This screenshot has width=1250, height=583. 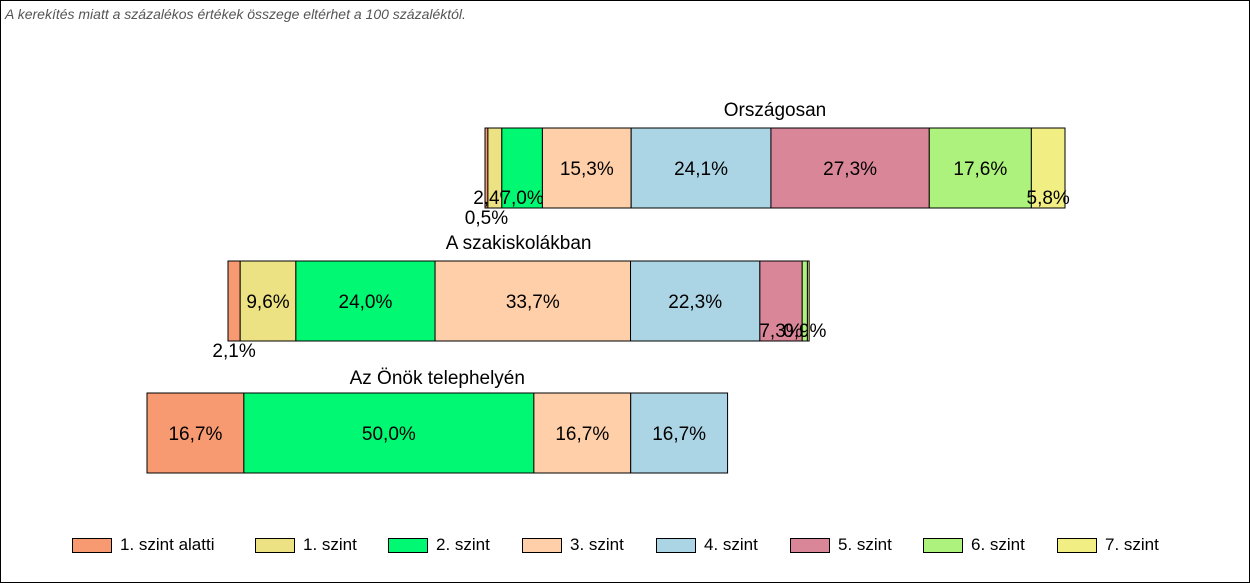 I want to click on legend-item: 6. szint, so click(x=974, y=545).